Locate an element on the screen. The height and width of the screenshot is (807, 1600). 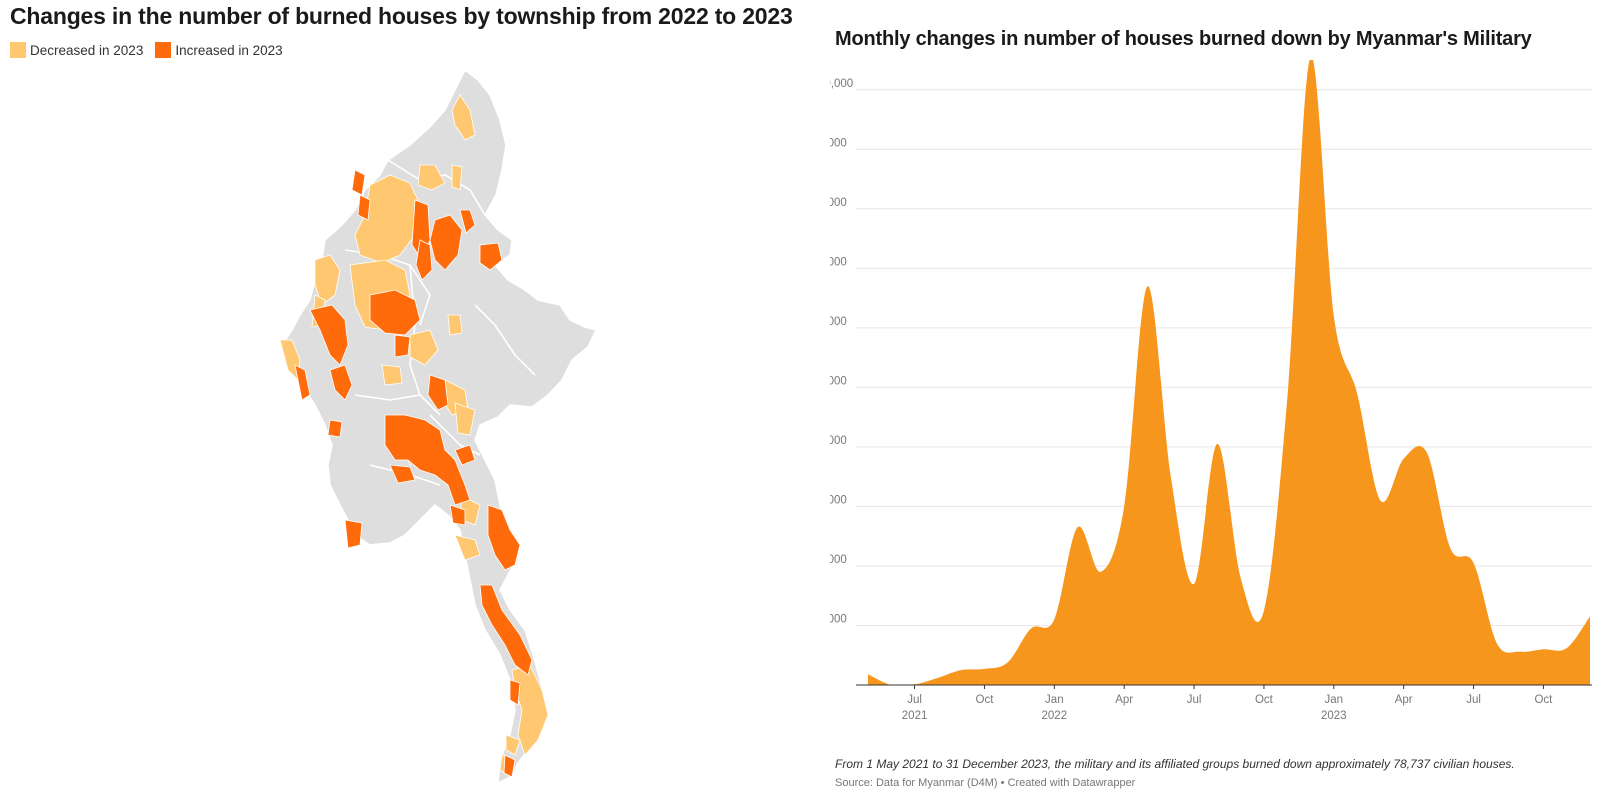
y-tick-label: 2,000 is located at coordinates (838, 560).